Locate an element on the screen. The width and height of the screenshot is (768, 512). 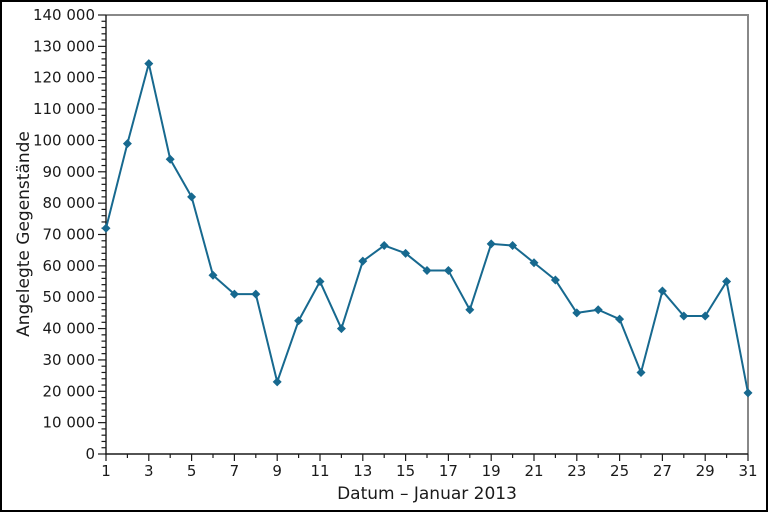
y-tick-label: 70 000 is located at coordinates (69, 235).